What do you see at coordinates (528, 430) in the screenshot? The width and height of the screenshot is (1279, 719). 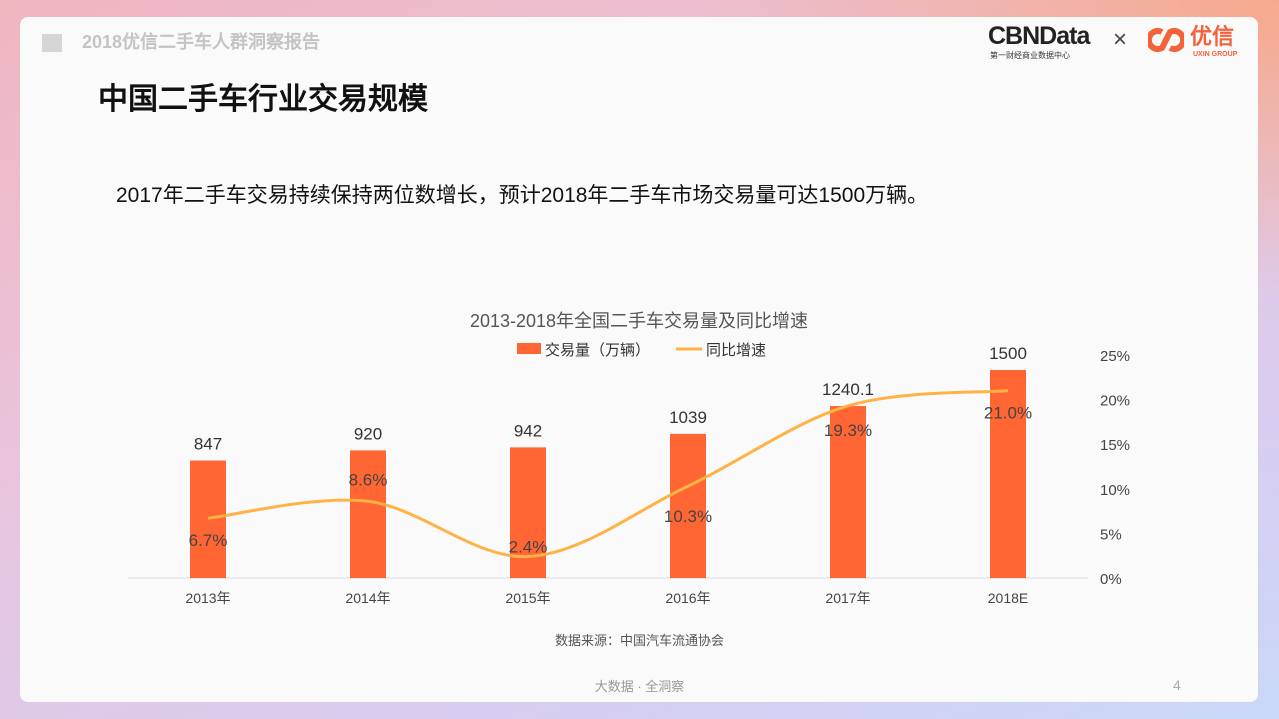 I see `bar-value-label: 942` at bounding box center [528, 430].